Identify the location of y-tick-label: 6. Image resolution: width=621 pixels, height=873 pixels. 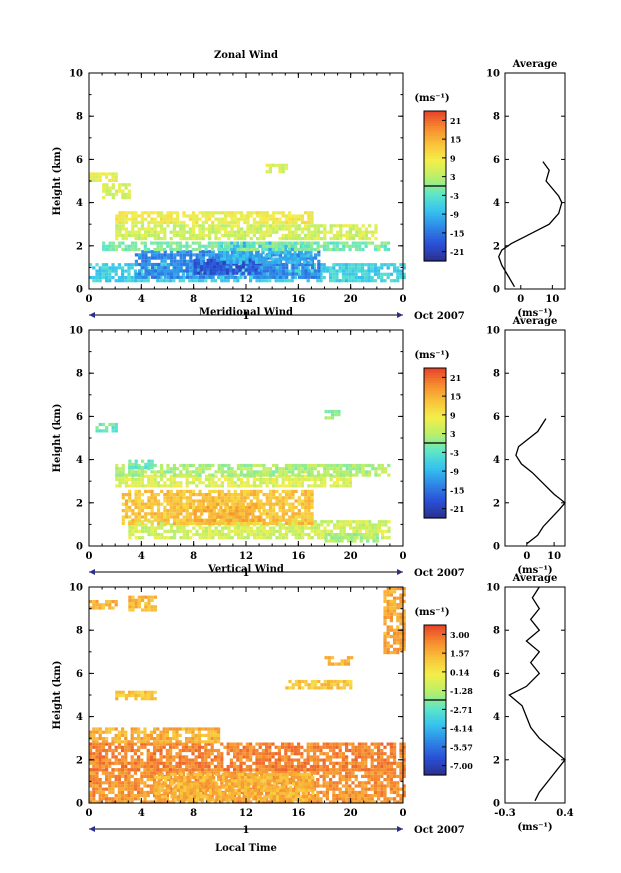
(79, 417).